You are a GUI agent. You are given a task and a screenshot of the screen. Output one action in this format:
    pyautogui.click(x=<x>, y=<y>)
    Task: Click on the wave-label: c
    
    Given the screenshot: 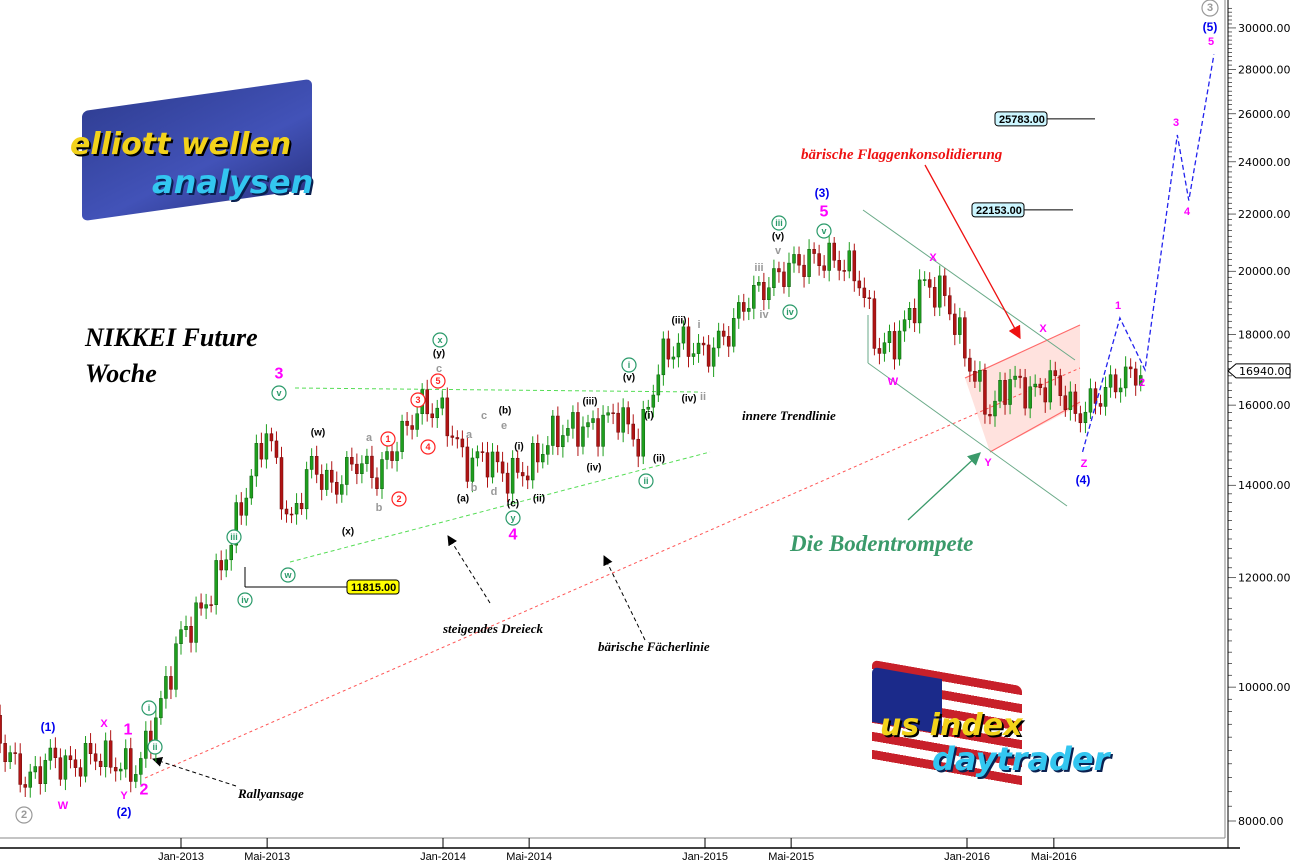 What is the action you would take?
    pyautogui.click(x=439, y=369)
    